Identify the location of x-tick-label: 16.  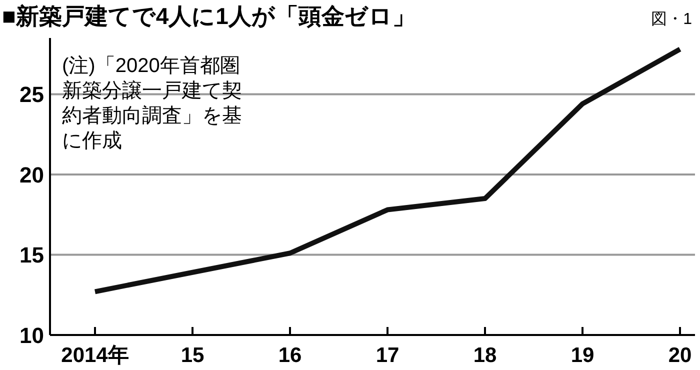
(290, 355).